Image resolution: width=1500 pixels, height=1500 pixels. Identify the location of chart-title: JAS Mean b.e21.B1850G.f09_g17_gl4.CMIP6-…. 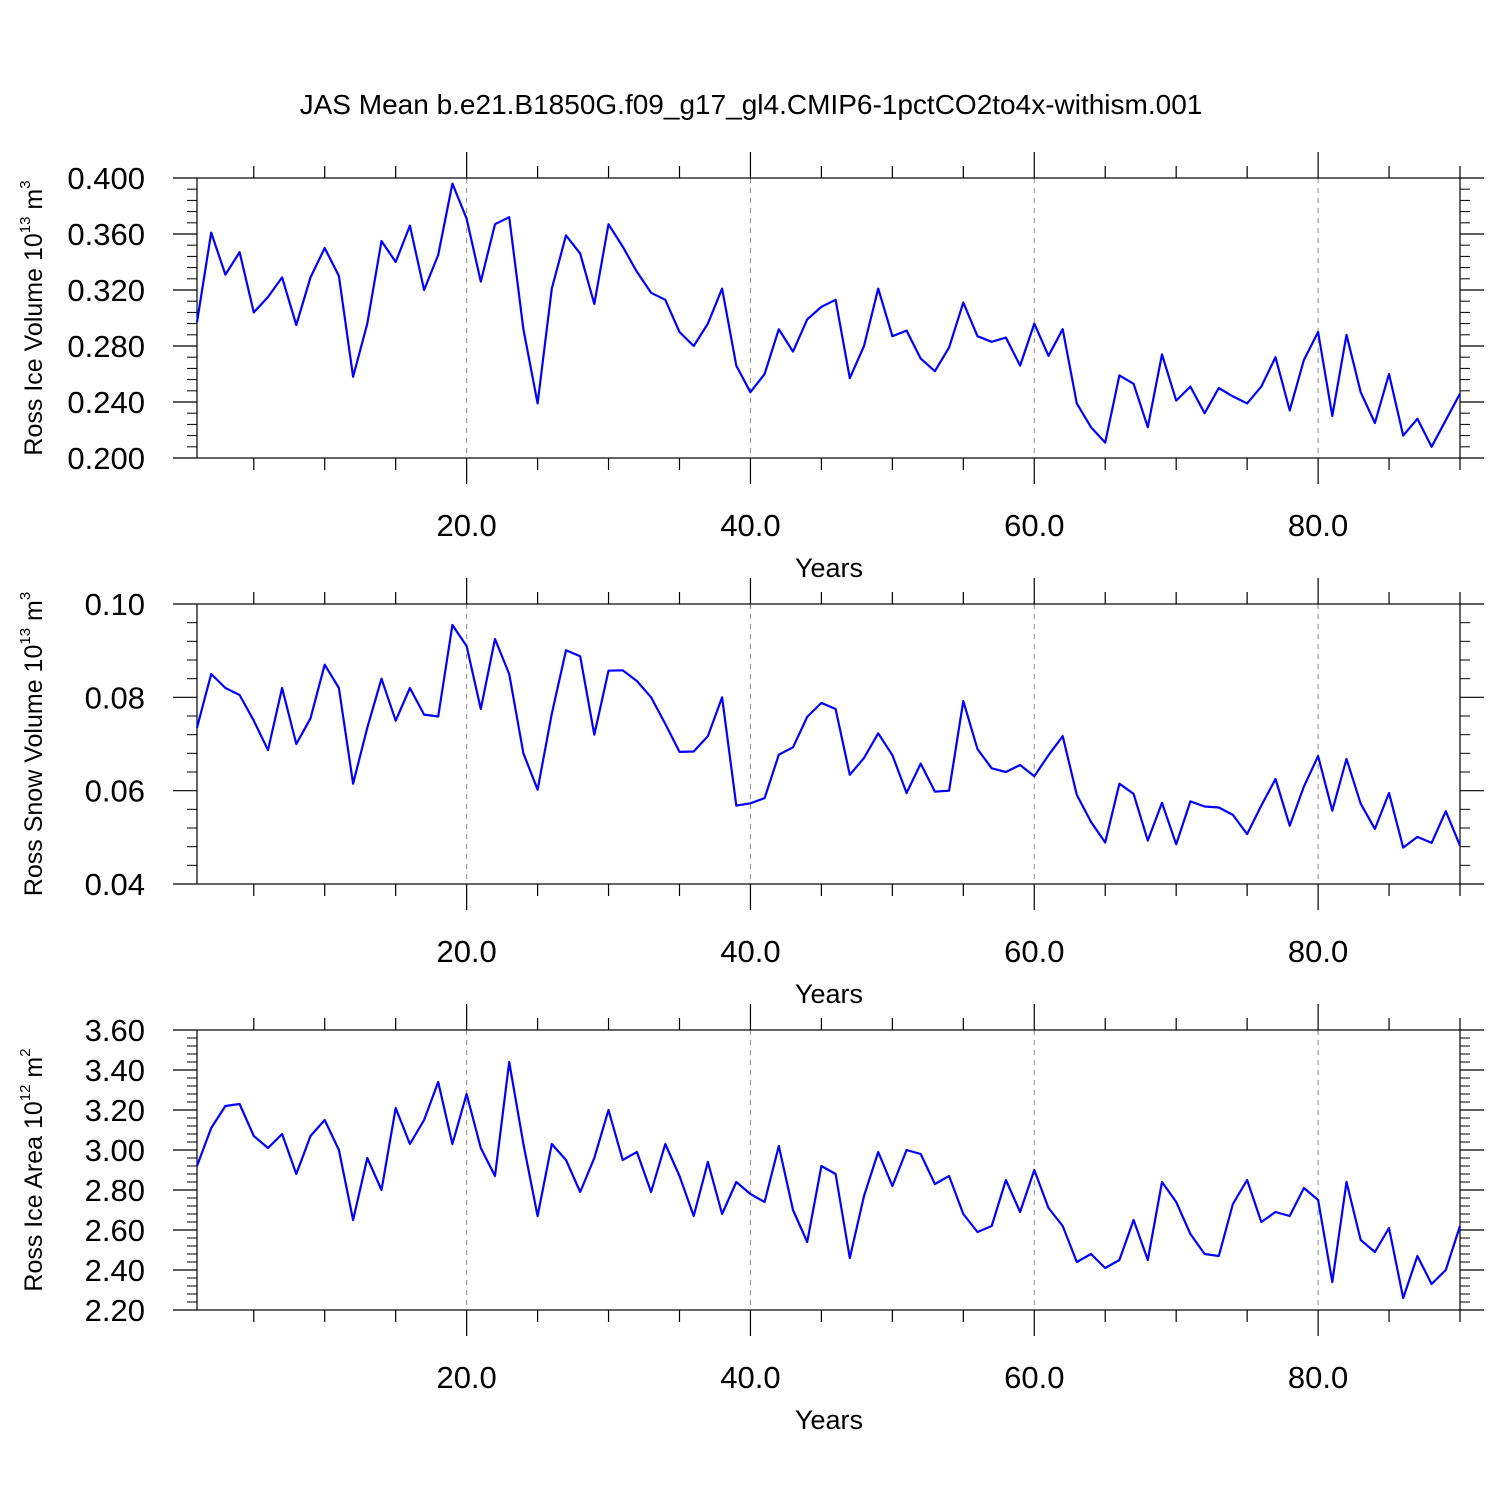
(751, 104).